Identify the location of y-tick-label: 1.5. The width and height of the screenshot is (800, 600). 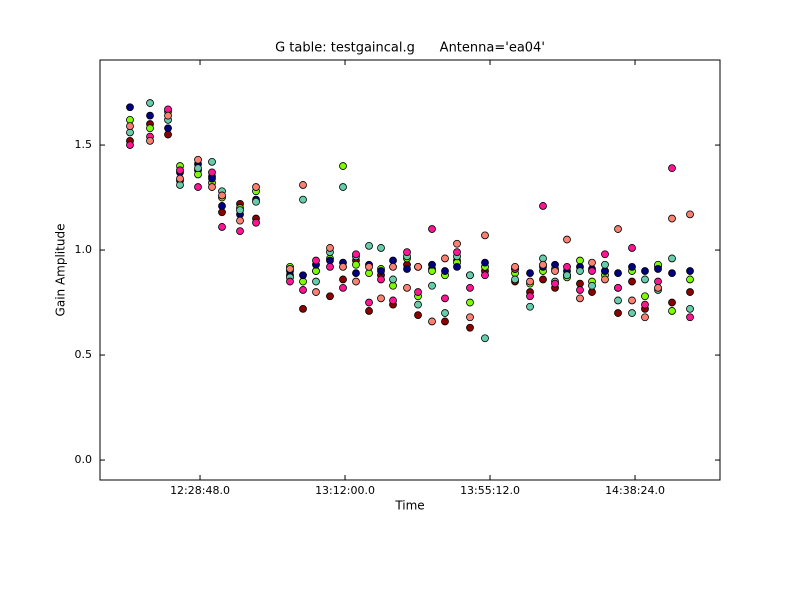
(84, 144).